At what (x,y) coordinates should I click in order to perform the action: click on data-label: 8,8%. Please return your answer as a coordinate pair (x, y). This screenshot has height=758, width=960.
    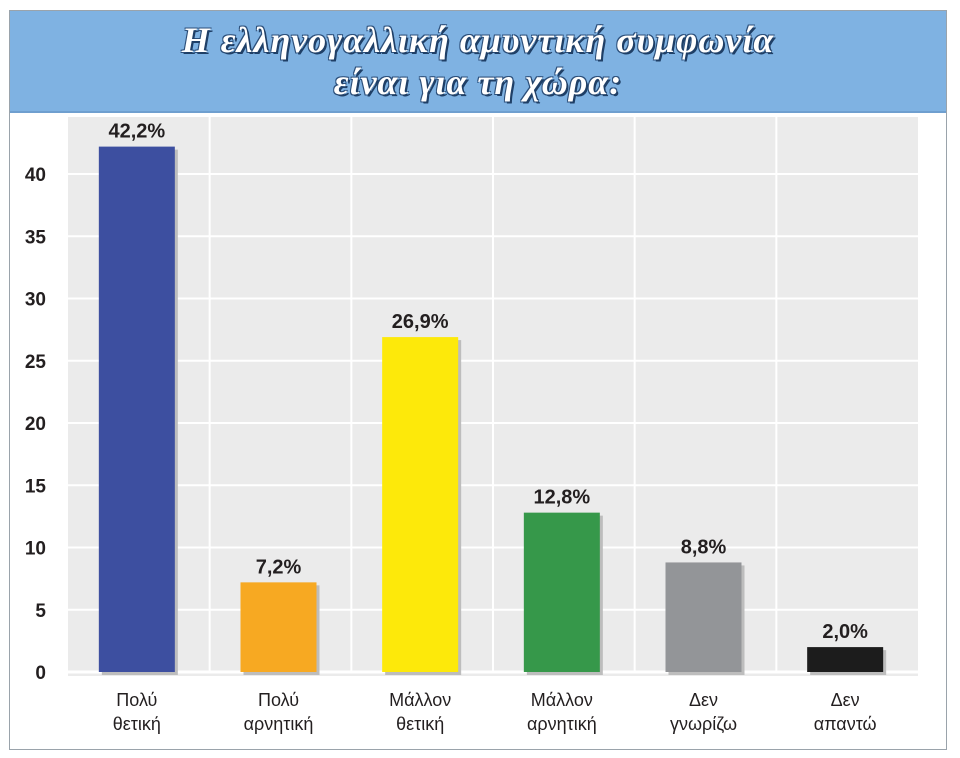
    Looking at the image, I should click on (704, 547).